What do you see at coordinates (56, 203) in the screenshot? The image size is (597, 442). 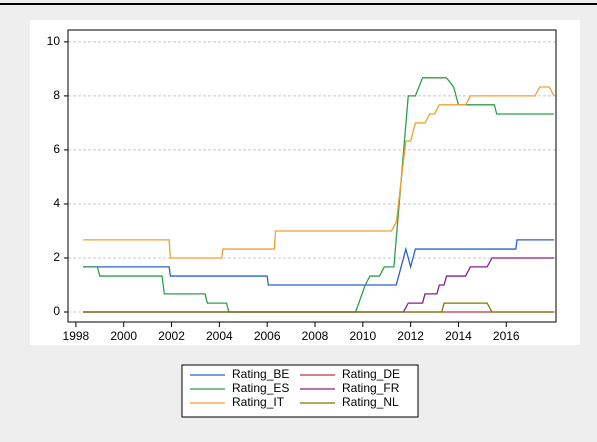 I see `y-tick-label: 4` at bounding box center [56, 203].